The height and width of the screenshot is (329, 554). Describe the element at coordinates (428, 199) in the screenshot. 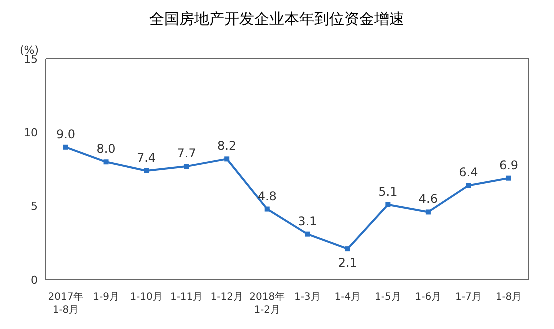

I see `data-label: 4.6` at that location.